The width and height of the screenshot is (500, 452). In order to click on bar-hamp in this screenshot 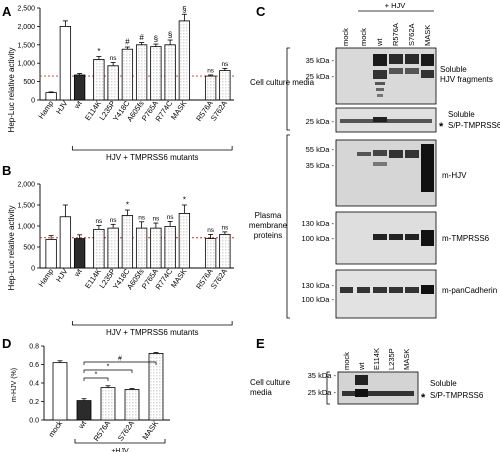, I will do `click(51, 254)`.